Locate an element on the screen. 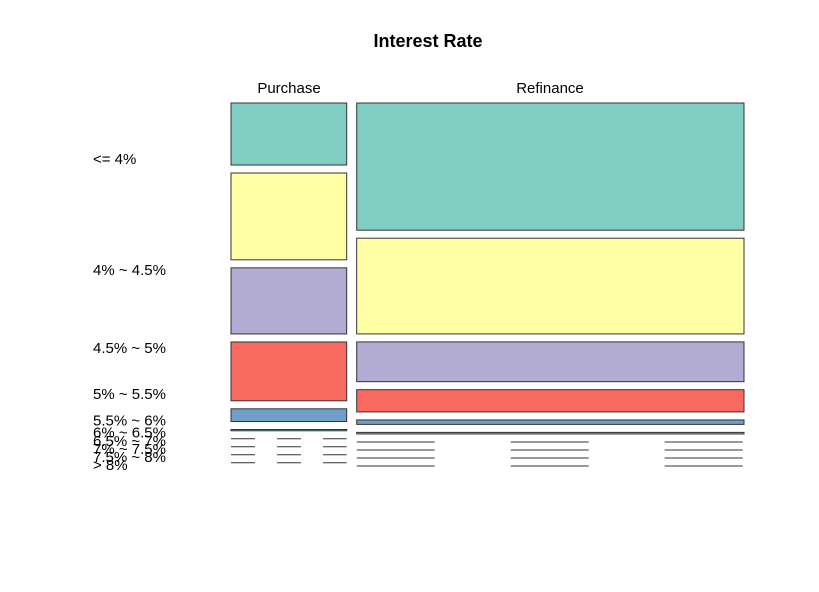 The width and height of the screenshot is (819, 592). column-label-purchase: Purchase is located at coordinates (288, 88).